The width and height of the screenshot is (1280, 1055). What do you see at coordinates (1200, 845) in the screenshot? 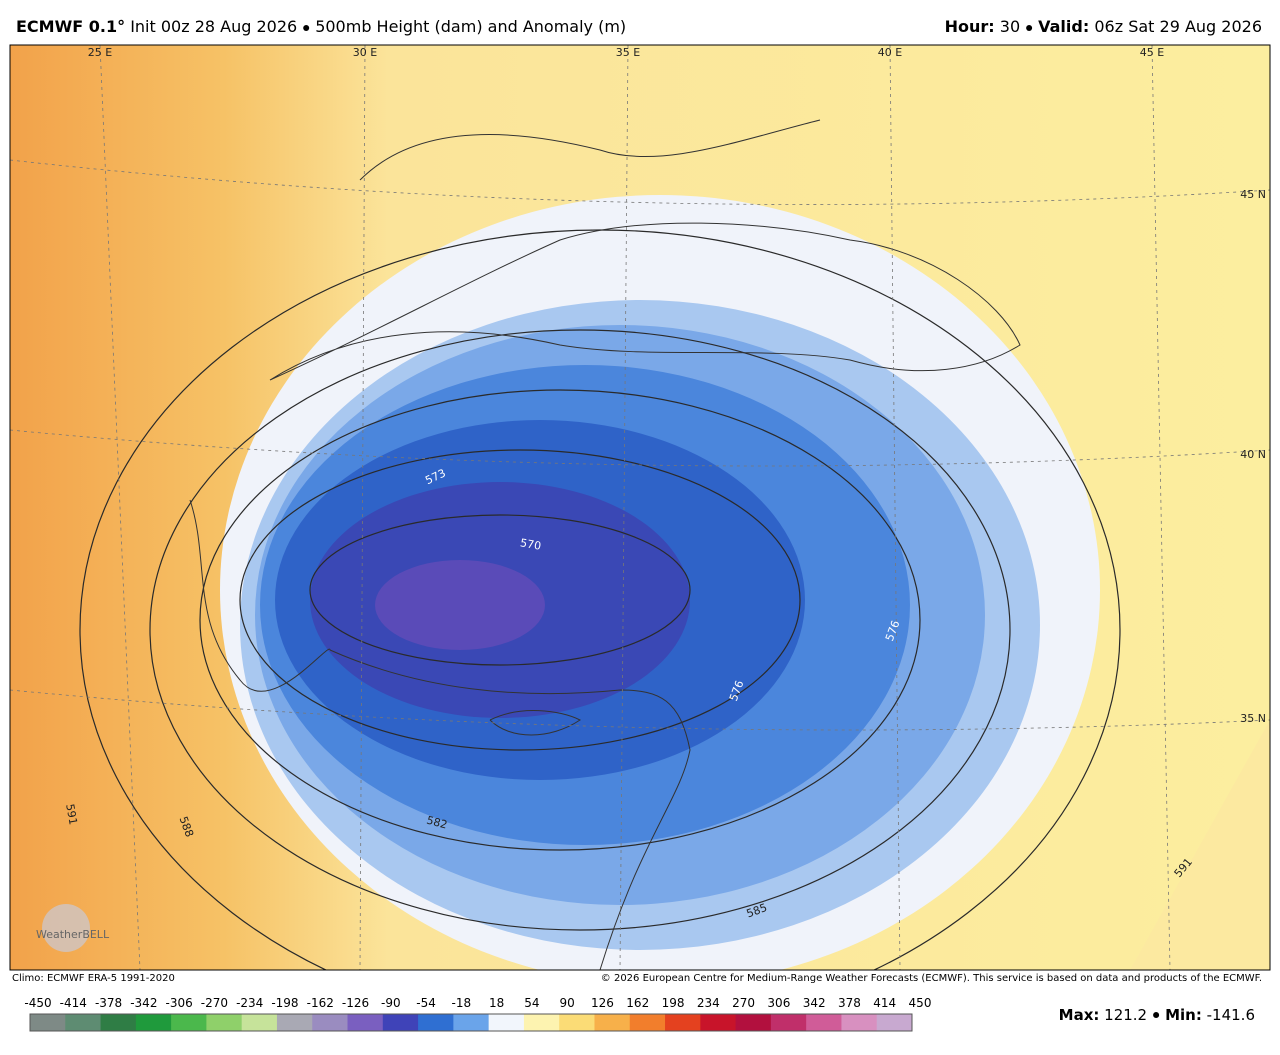
I see `warm-area` at bounding box center [1200, 845].